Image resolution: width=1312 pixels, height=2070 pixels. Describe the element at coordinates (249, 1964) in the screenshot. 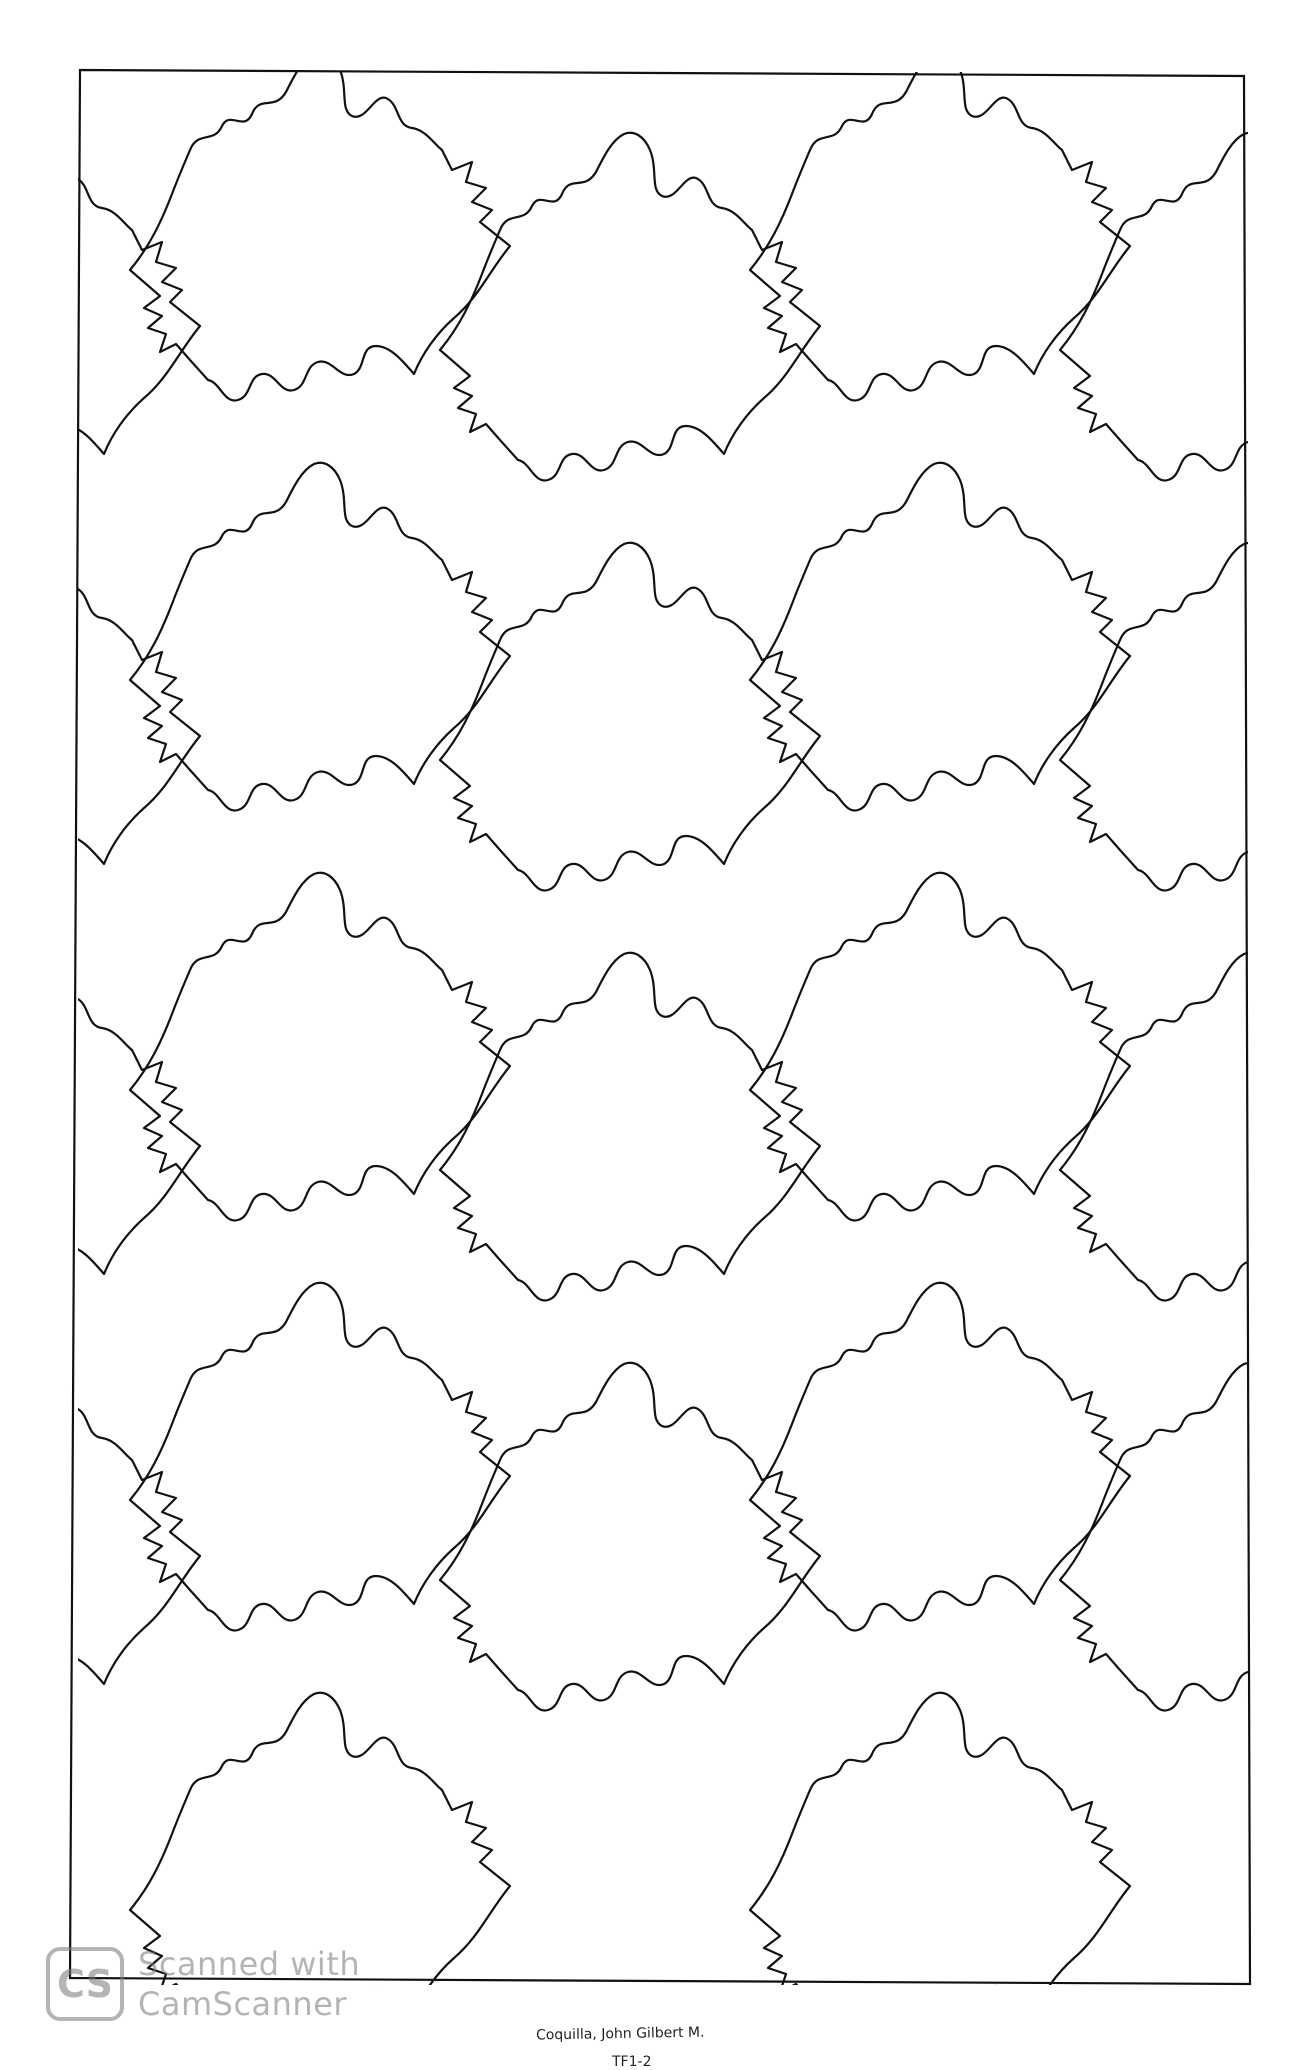

I see `watermark-line-1: Scanned with` at that location.